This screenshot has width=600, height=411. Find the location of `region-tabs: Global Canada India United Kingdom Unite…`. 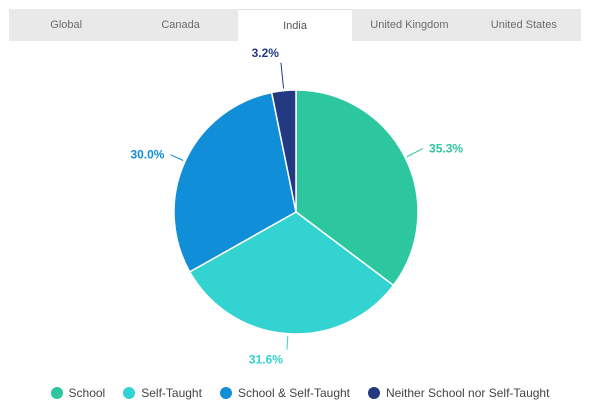

region-tabs: Global Canada India United Kingdom Unite… is located at coordinates (295, 25).